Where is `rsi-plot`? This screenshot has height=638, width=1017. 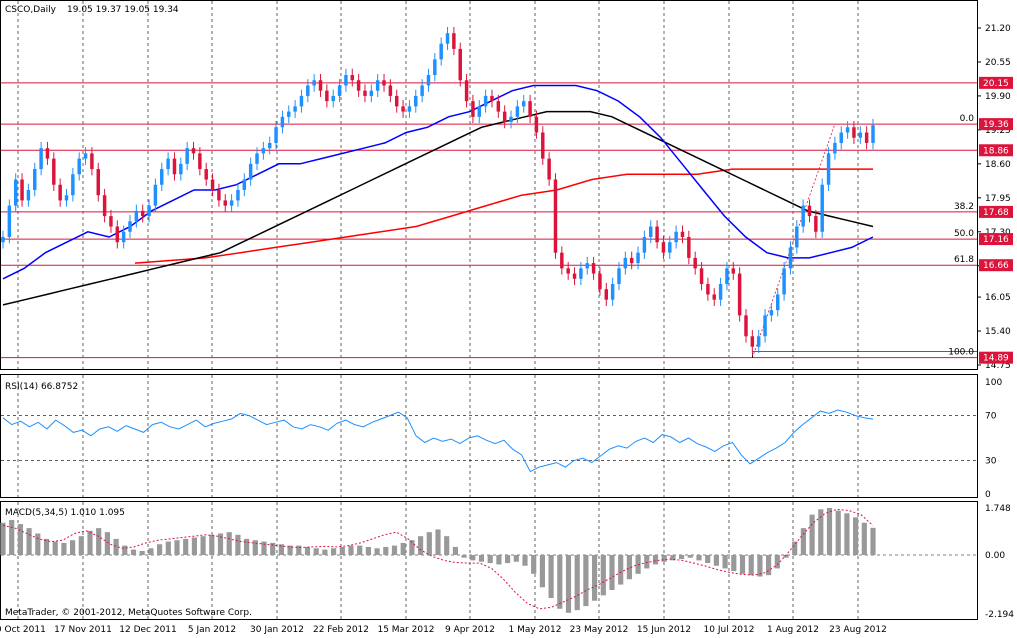 rsi-plot is located at coordinates (438, 441).